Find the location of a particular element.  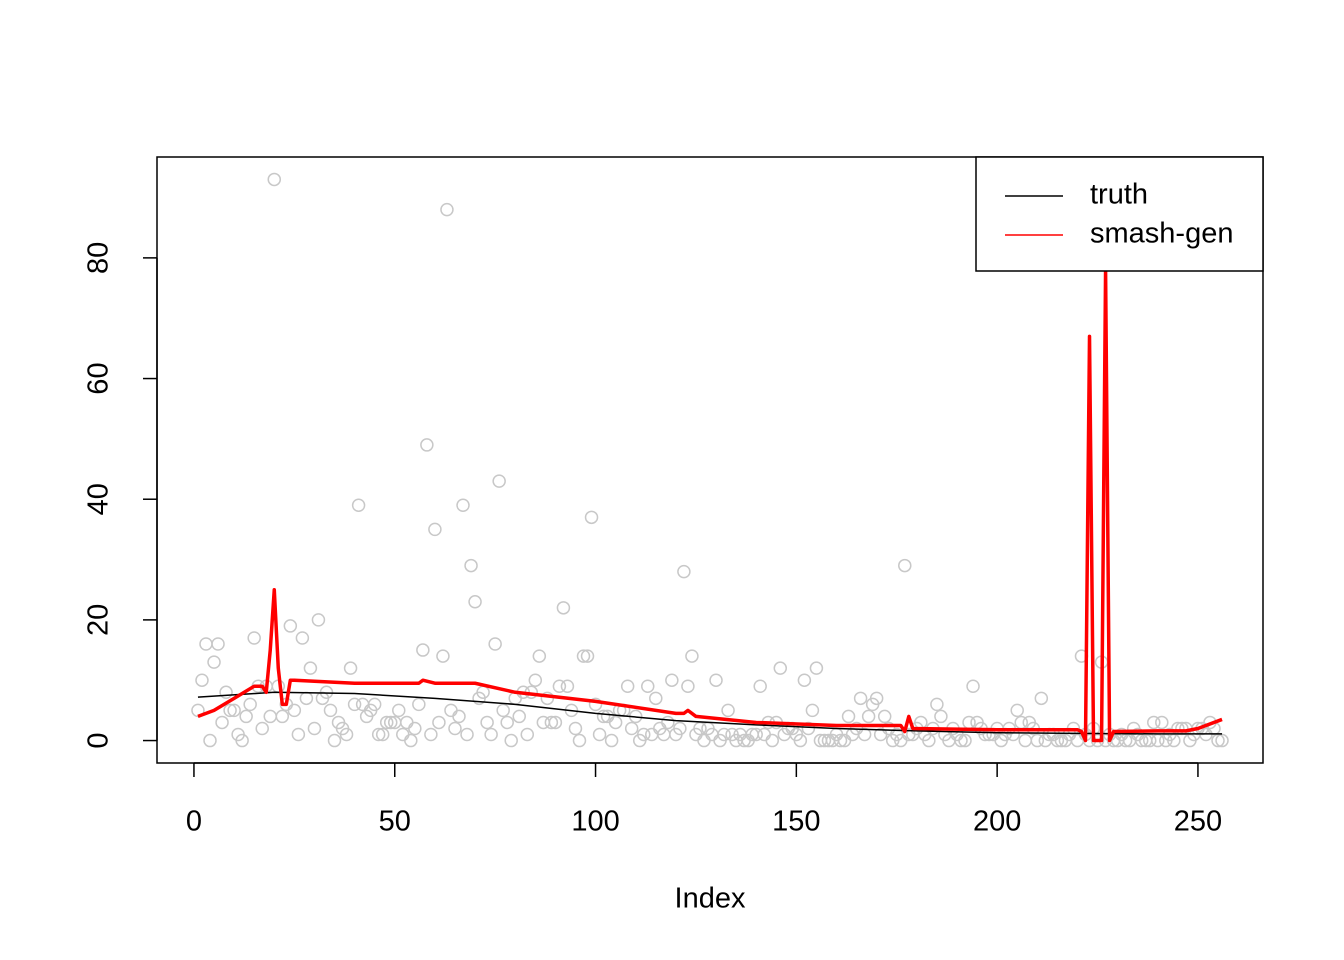

x-tick-label: 250 is located at coordinates (1198, 822).